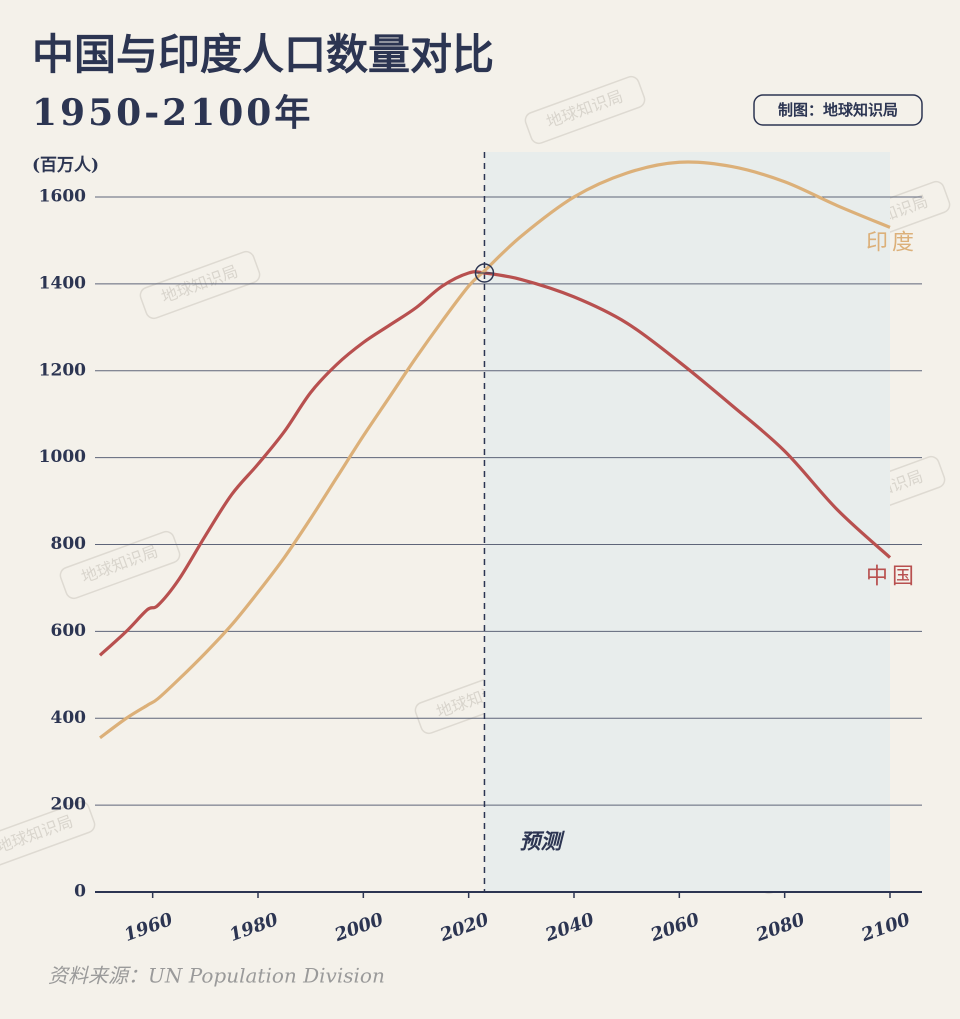  I want to click on y-tick-label: 400, so click(69, 718).